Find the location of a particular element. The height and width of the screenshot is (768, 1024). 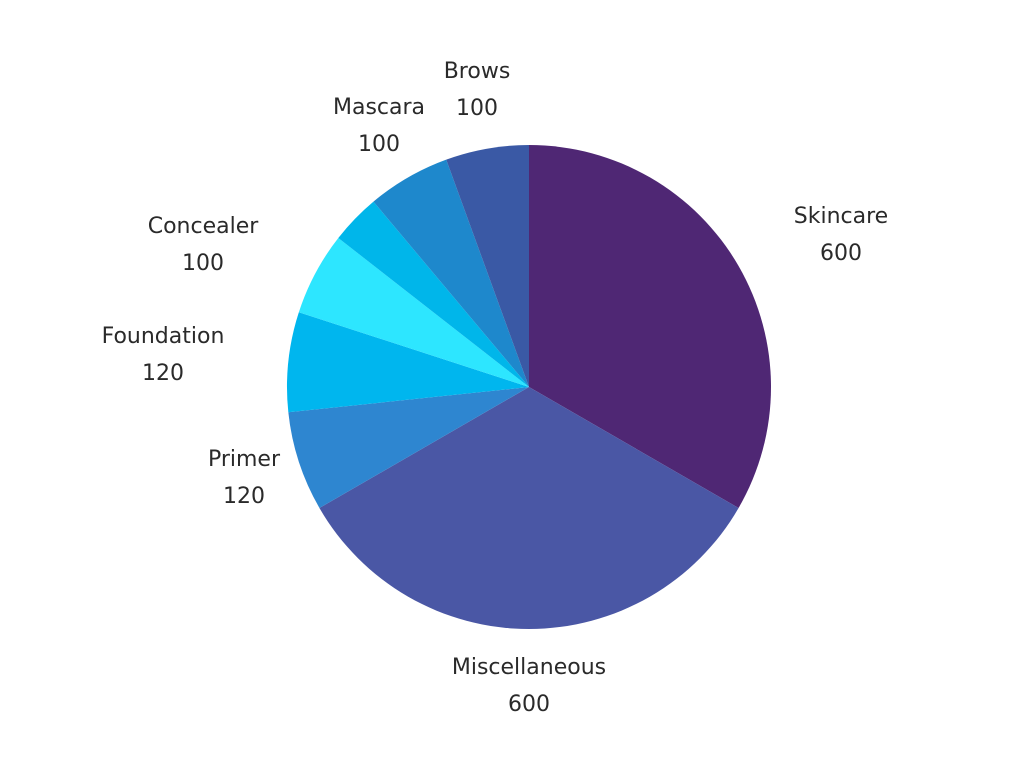

label-name: Primer is located at coordinates (244, 459).